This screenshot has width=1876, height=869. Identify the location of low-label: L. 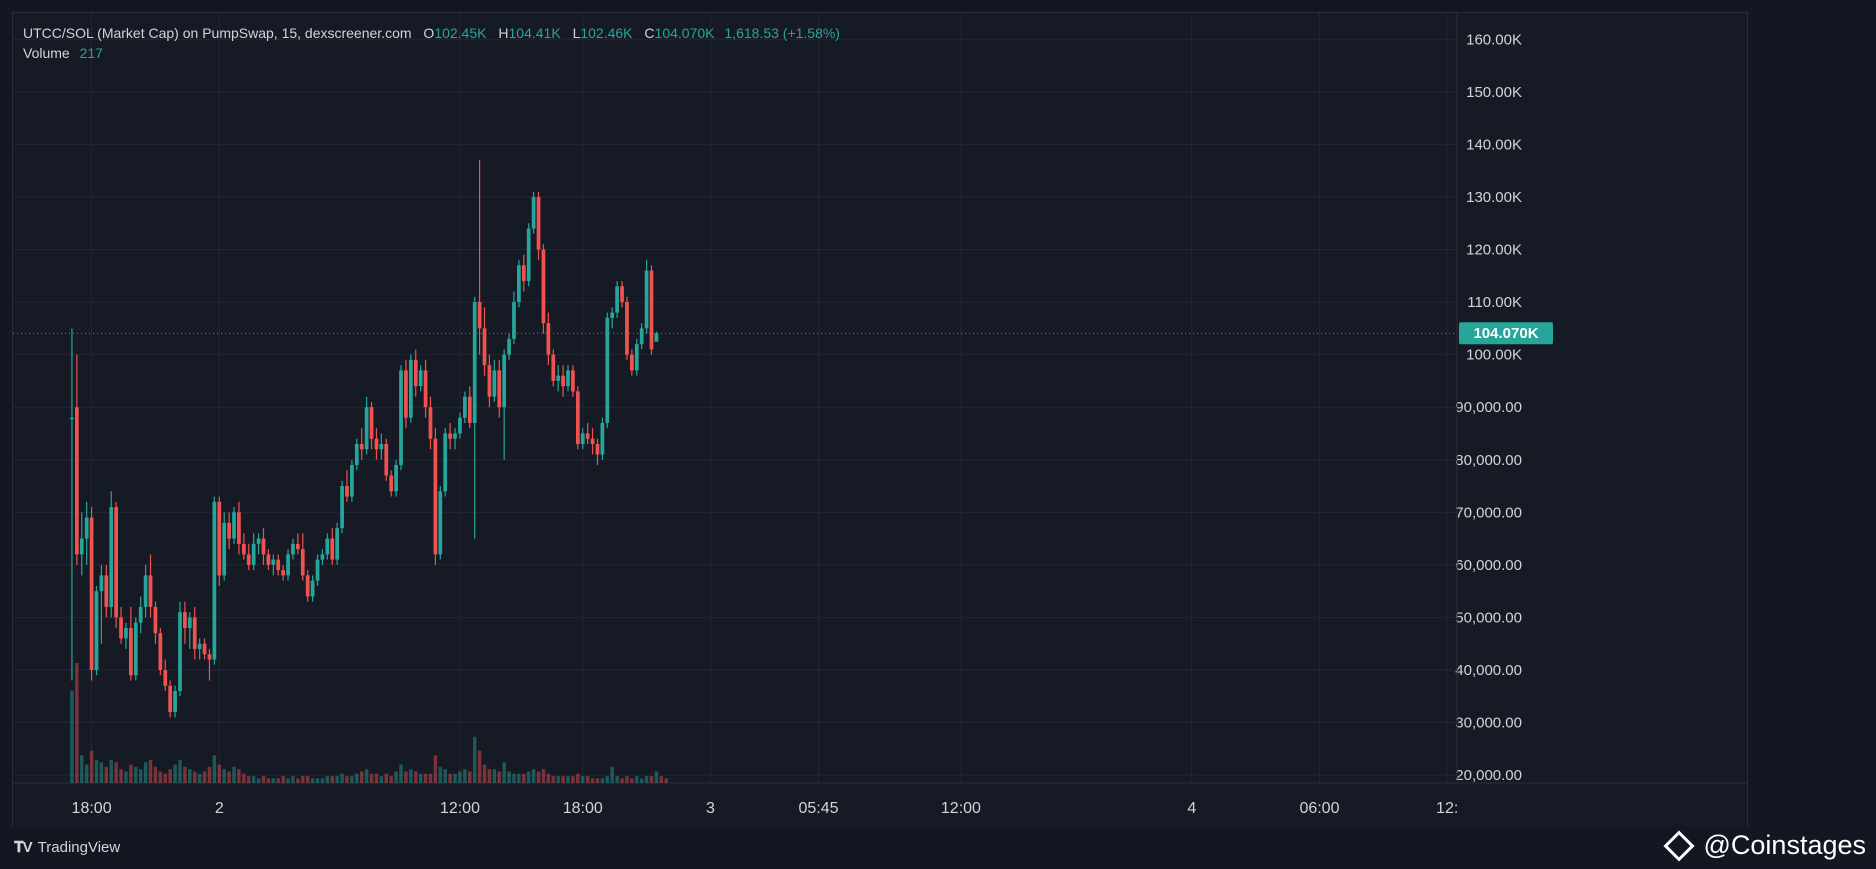
(576, 33).